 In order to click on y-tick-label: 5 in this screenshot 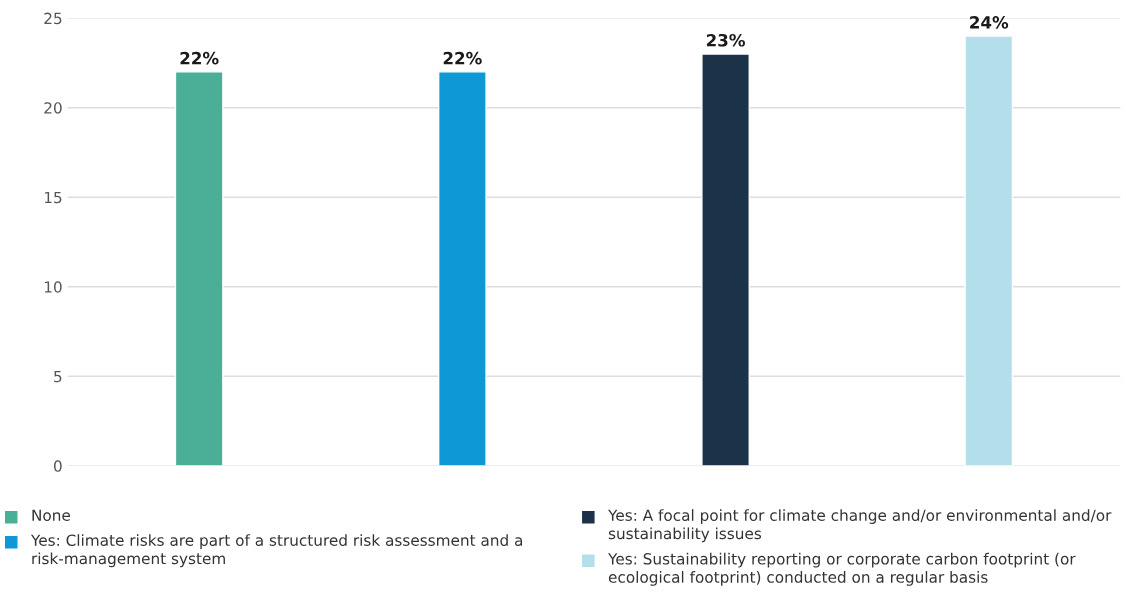, I will do `click(58, 376)`.